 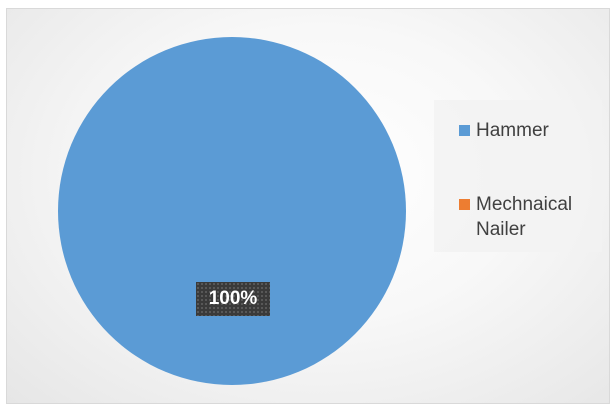 What do you see at coordinates (524, 217) in the screenshot?
I see `legend-label-mechnaical-nailer: Mechnaical Nailer` at bounding box center [524, 217].